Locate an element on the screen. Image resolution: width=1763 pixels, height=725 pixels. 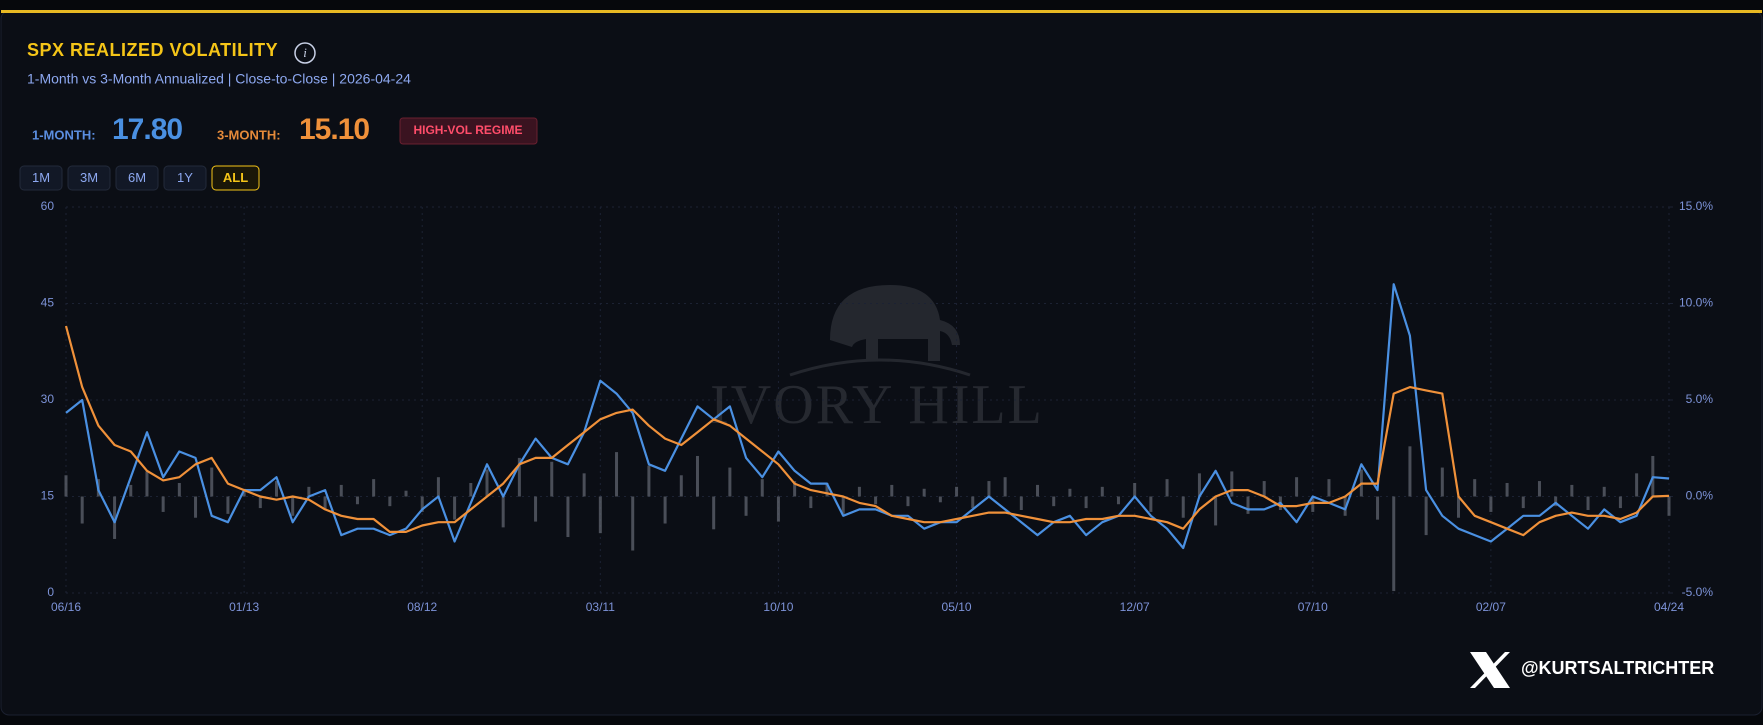
range-button: 1M is located at coordinates (41, 178).